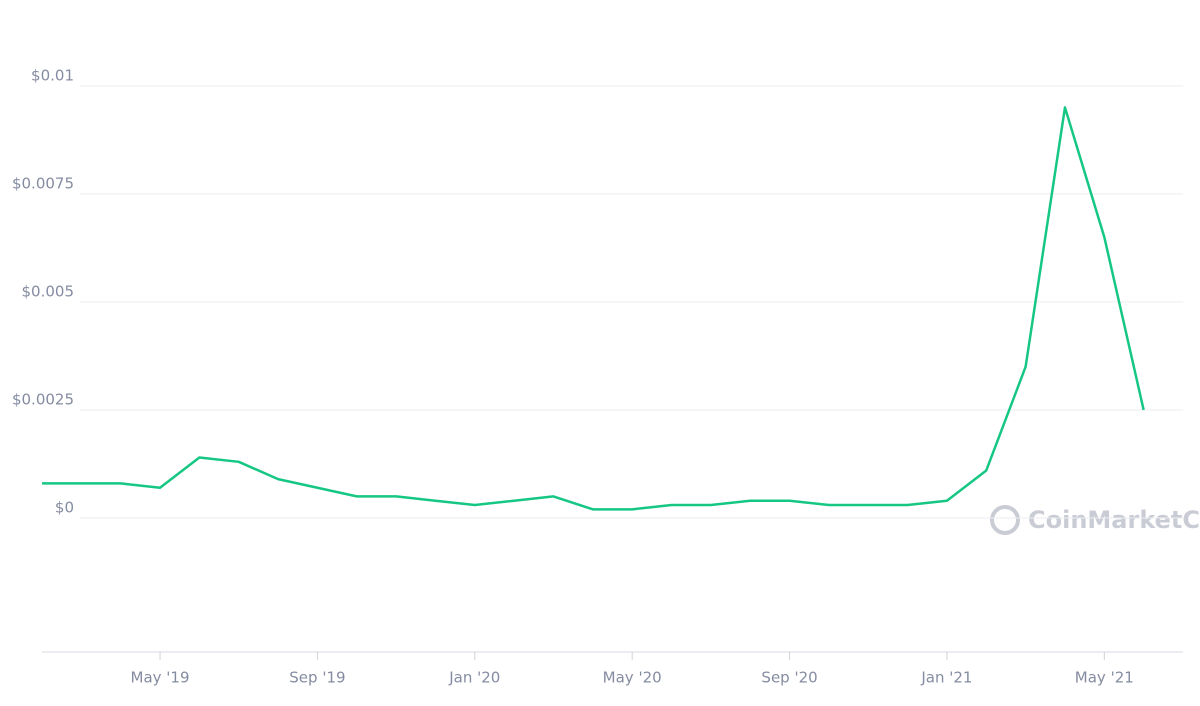  What do you see at coordinates (1104, 678) in the screenshot?
I see `x-tick-label: May '21` at bounding box center [1104, 678].